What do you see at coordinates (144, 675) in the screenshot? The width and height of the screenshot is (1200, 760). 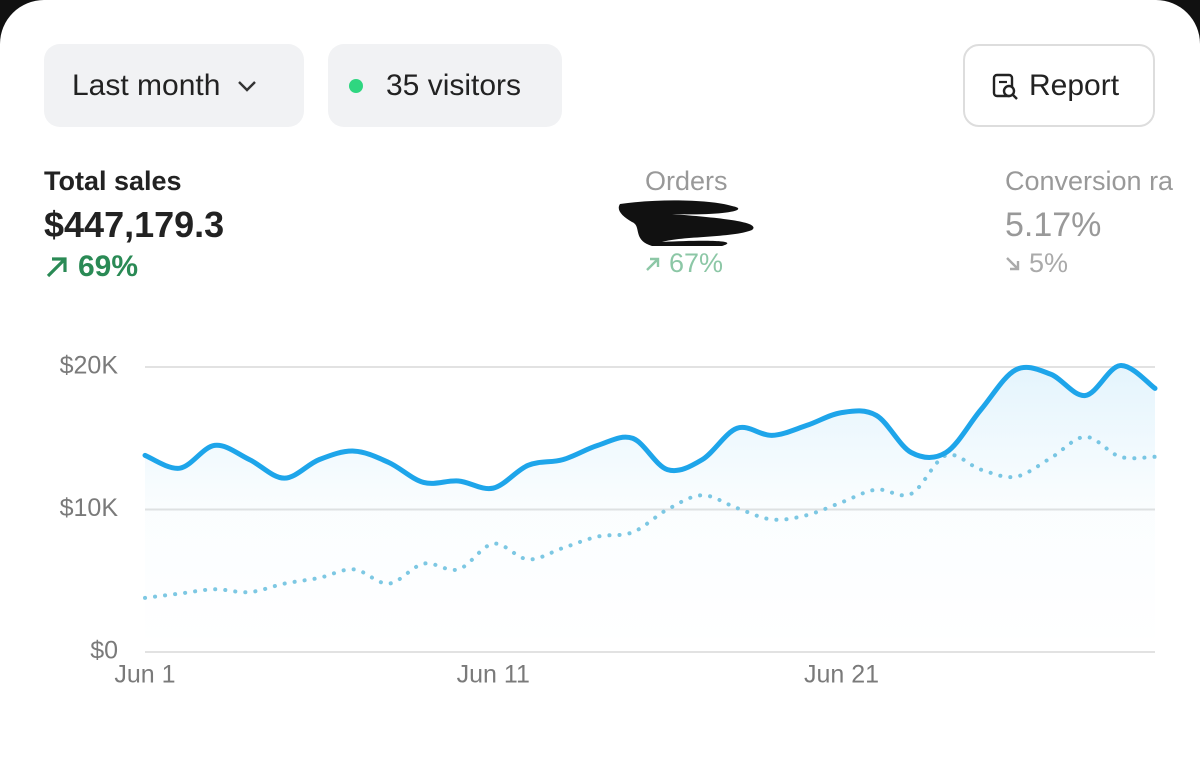 I see `x-tick-label: Jun 1` at bounding box center [144, 675].